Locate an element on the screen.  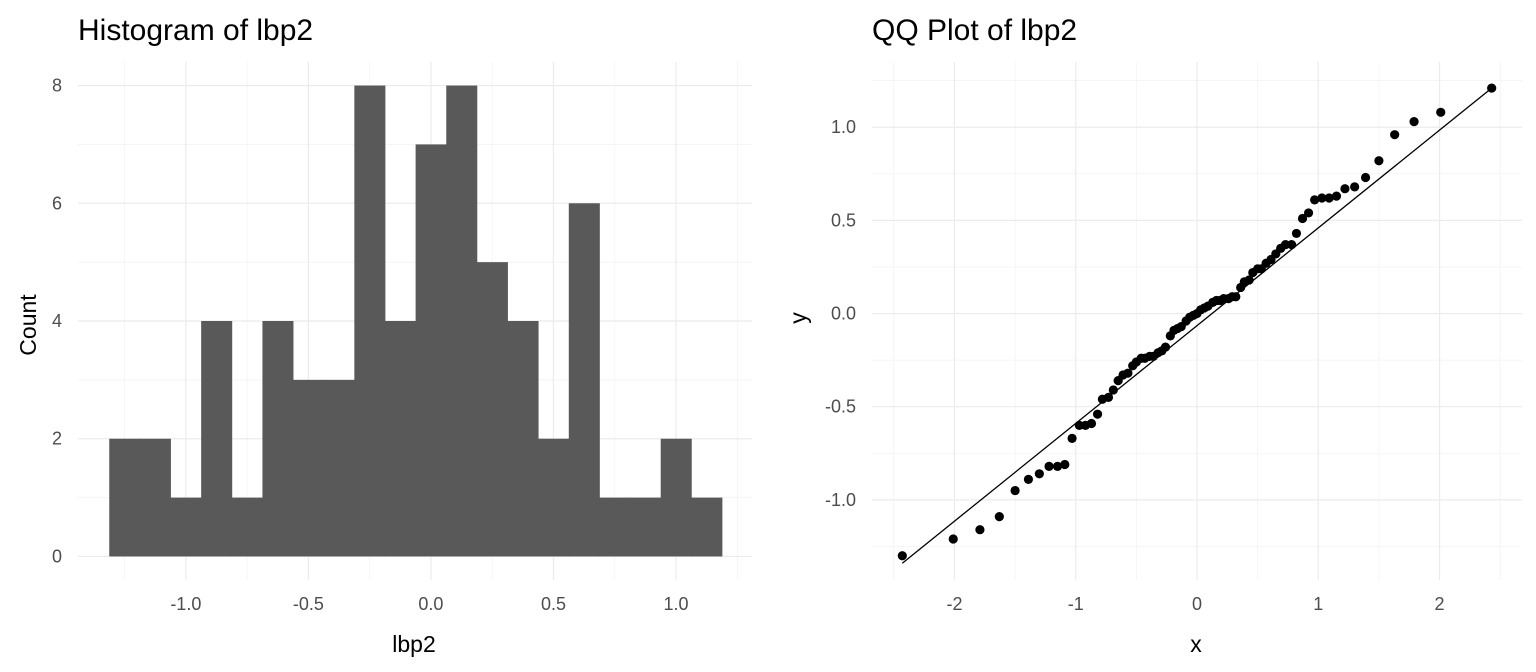
histogram-y-tick-labels: 0 2 4 6 8 is located at coordinates (57, 321).